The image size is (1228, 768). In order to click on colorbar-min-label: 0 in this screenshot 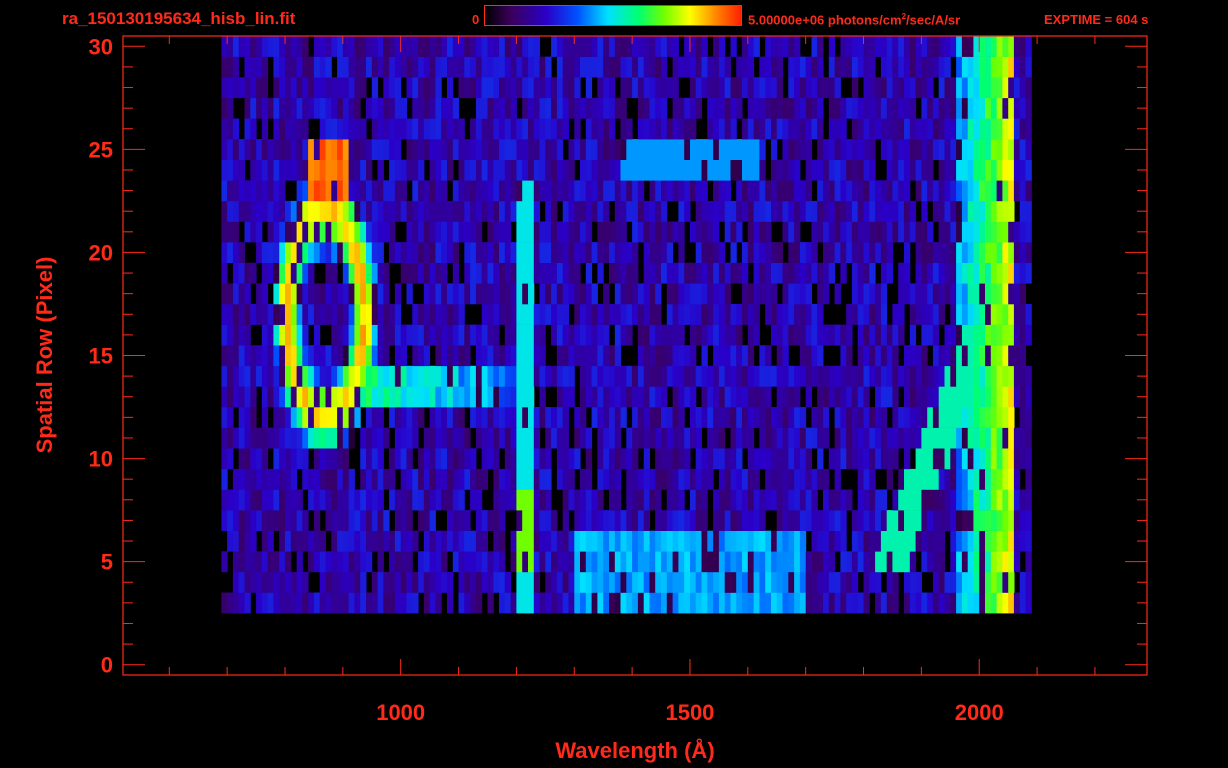, I will do `click(476, 19)`.